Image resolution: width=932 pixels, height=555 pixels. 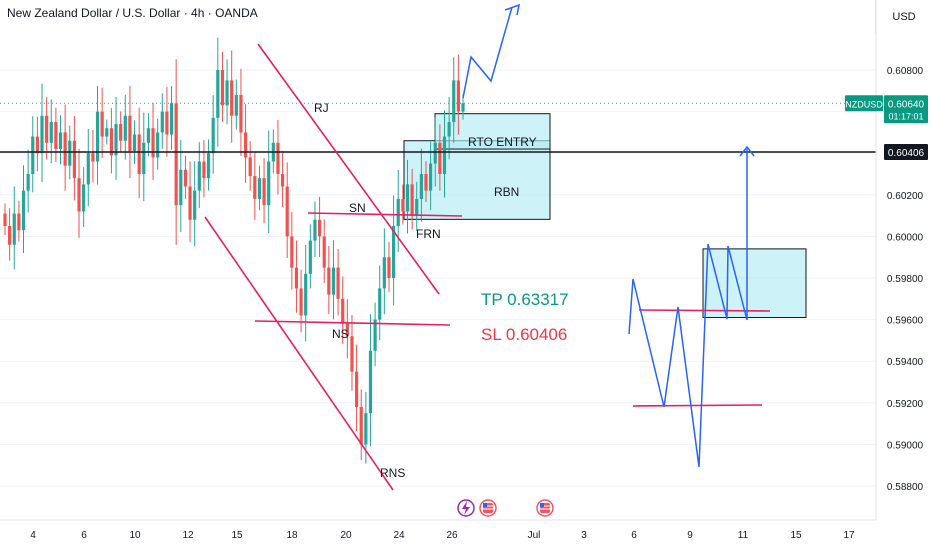 What do you see at coordinates (340, 334) in the screenshot?
I see `label-ns: NS` at bounding box center [340, 334].